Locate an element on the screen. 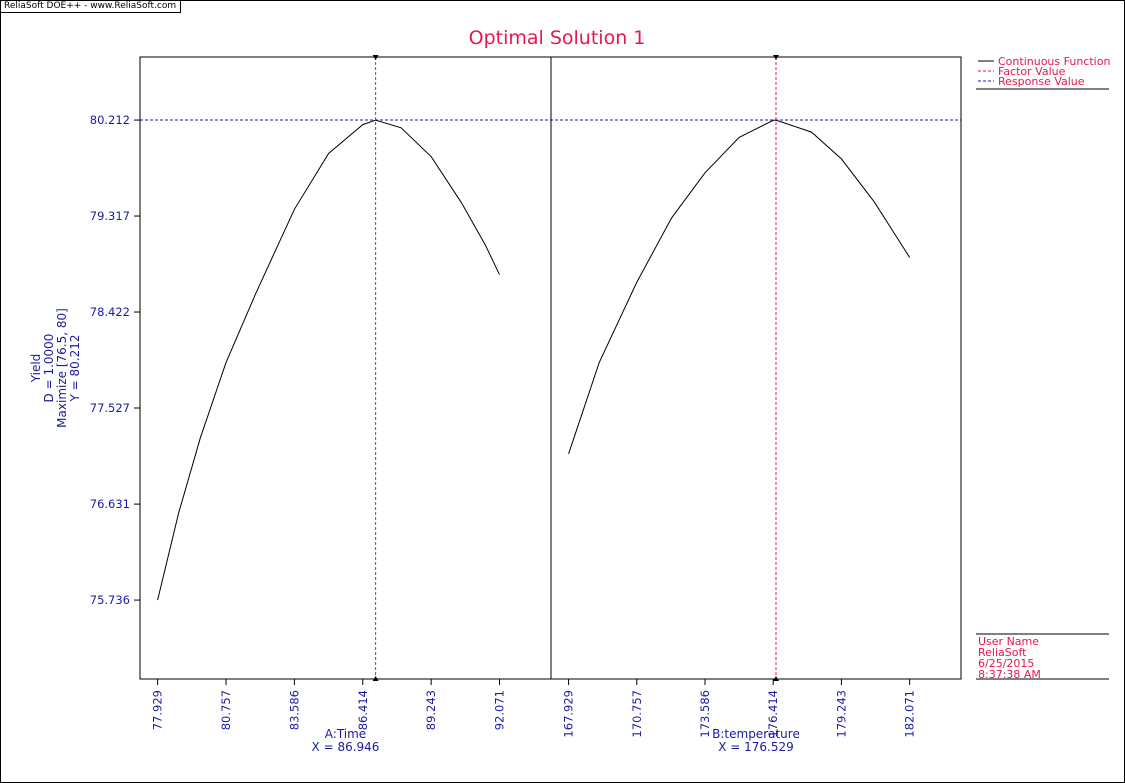 This screenshot has height=783, width=1125. meta-company: ReliaSoft is located at coordinates (1002, 652).